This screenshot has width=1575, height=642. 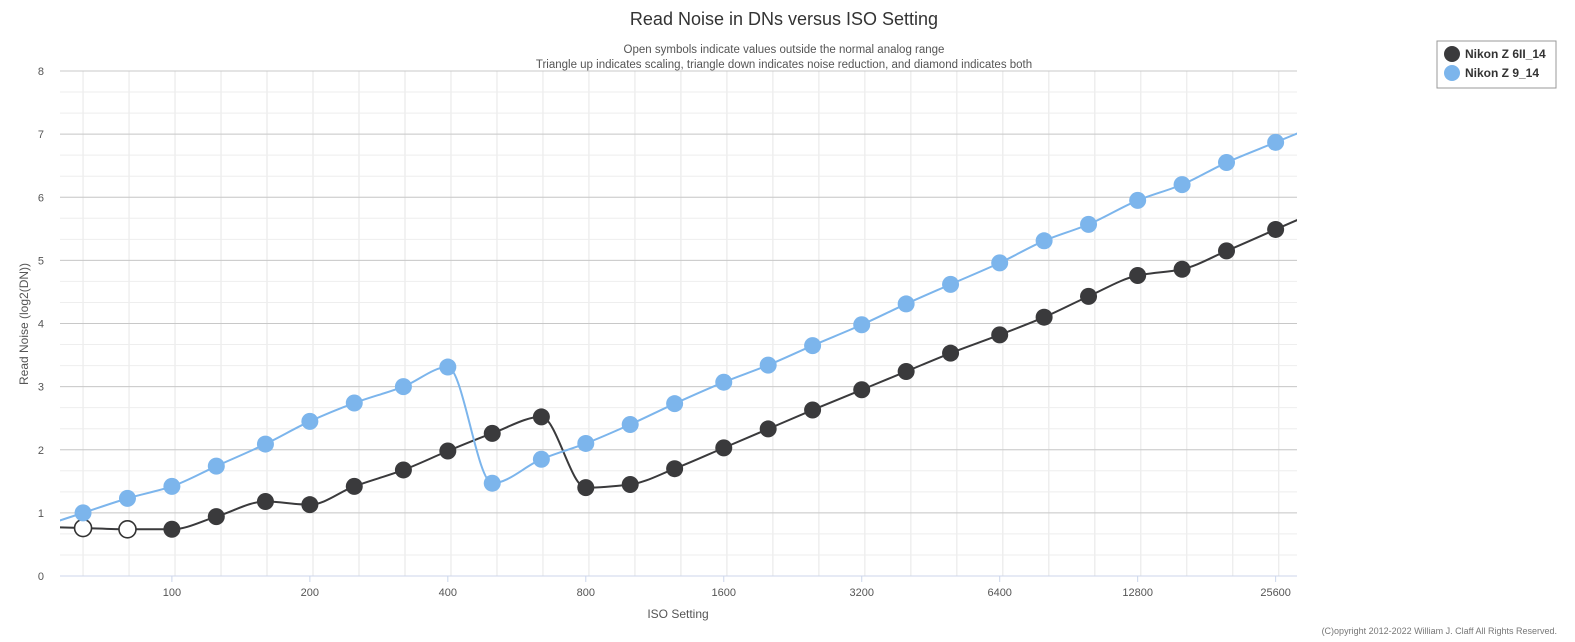 What do you see at coordinates (448, 593) in the screenshot?
I see `x-tick-label: 400` at bounding box center [448, 593].